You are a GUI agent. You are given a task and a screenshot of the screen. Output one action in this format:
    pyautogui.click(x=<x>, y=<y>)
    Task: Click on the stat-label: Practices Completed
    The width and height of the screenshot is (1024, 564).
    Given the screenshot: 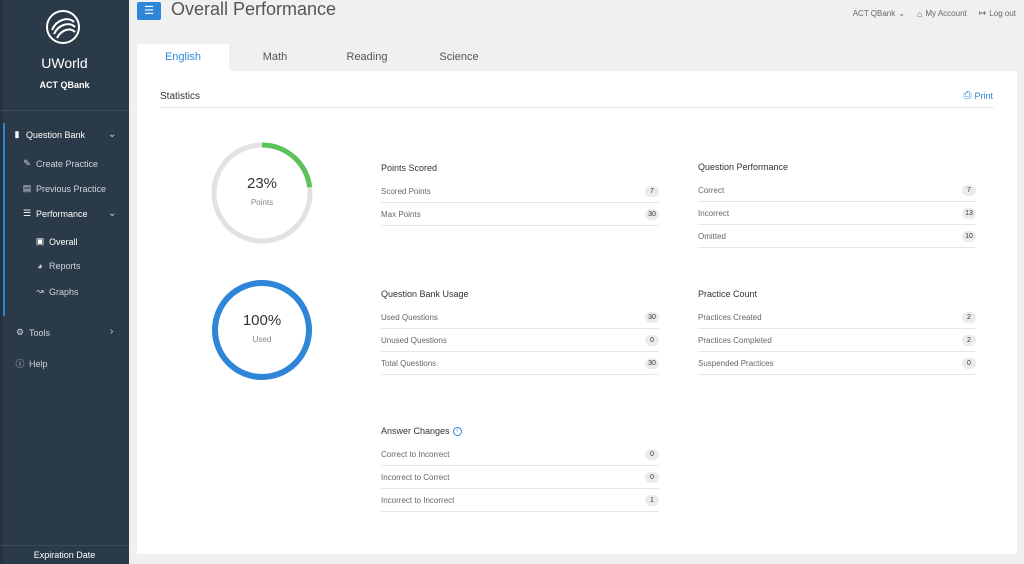 What is the action you would take?
    pyautogui.click(x=735, y=340)
    